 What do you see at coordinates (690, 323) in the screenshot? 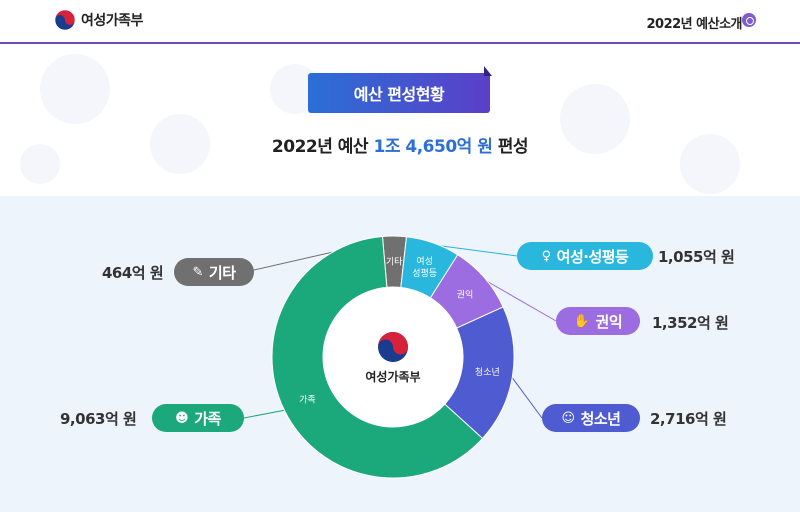
I see `amount-rights: 1,352억 원` at bounding box center [690, 323].